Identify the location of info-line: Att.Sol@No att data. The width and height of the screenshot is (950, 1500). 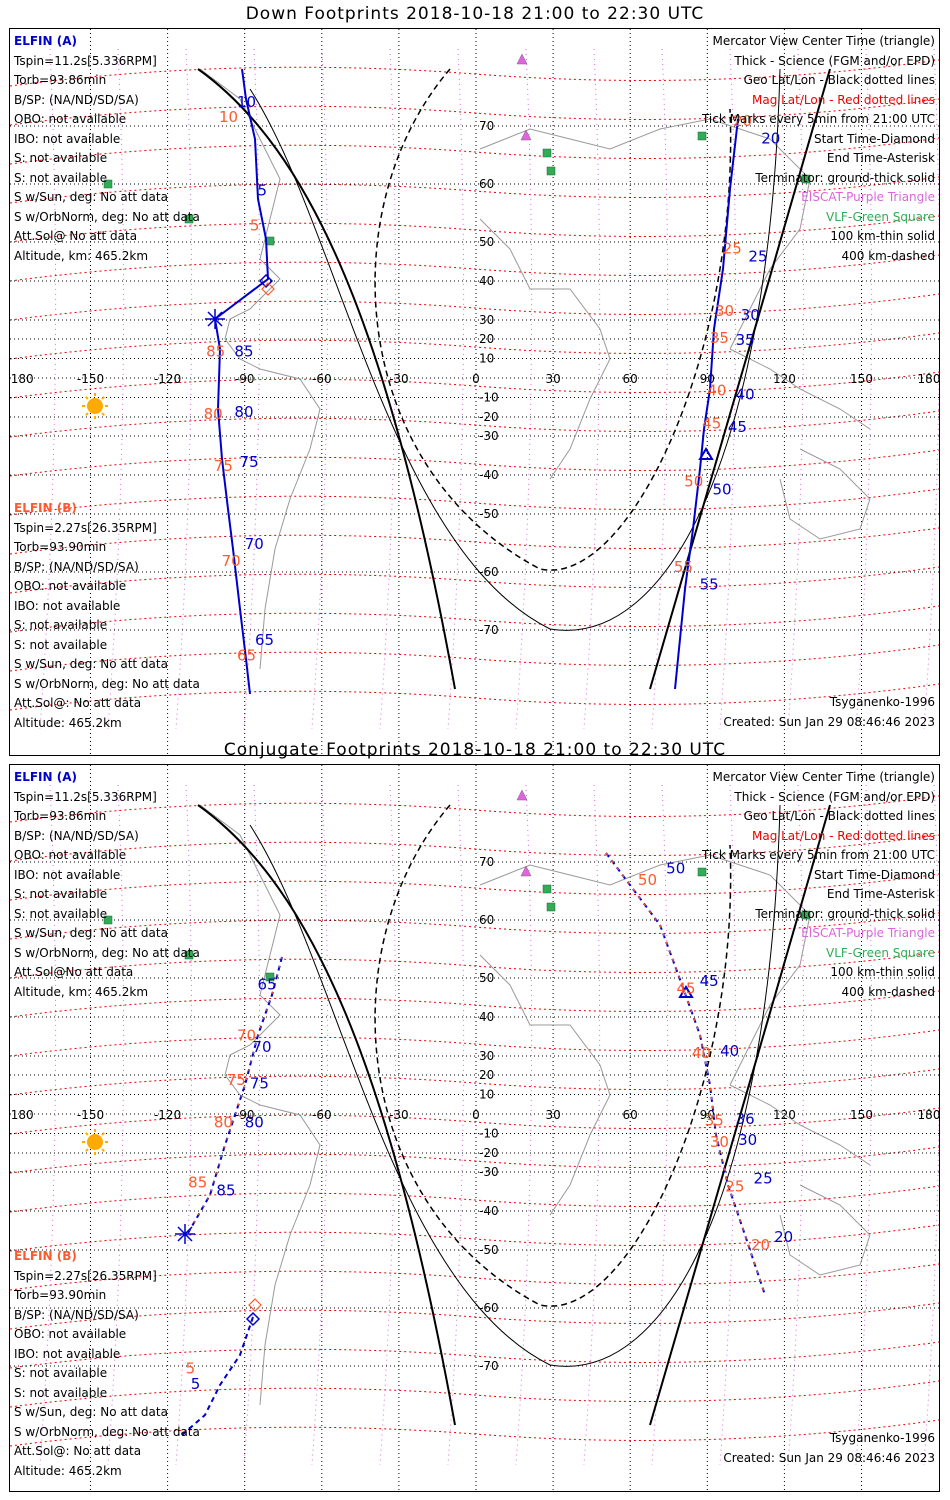
(74, 972).